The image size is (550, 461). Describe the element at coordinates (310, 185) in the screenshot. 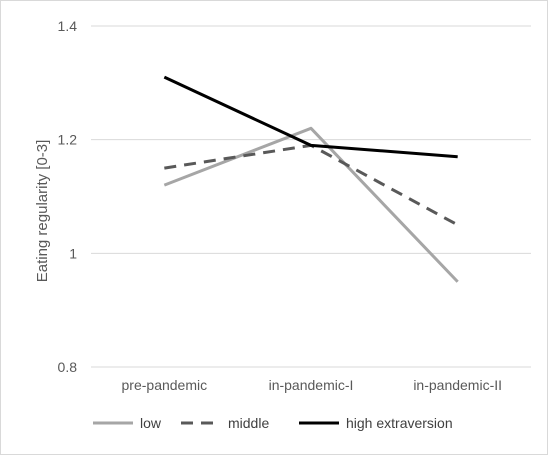

I see `series-line-middle` at that location.